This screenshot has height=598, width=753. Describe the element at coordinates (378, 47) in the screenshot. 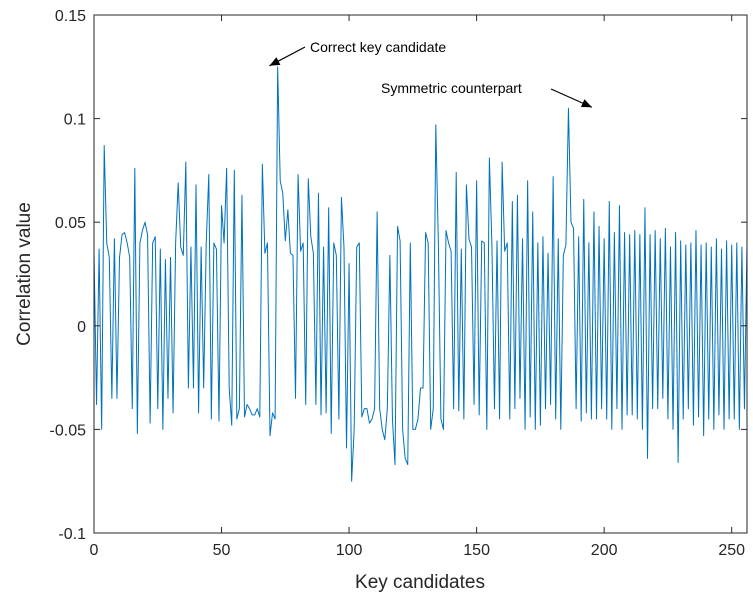

I see `annotation-correct-key-text: Correct key candidate` at that location.